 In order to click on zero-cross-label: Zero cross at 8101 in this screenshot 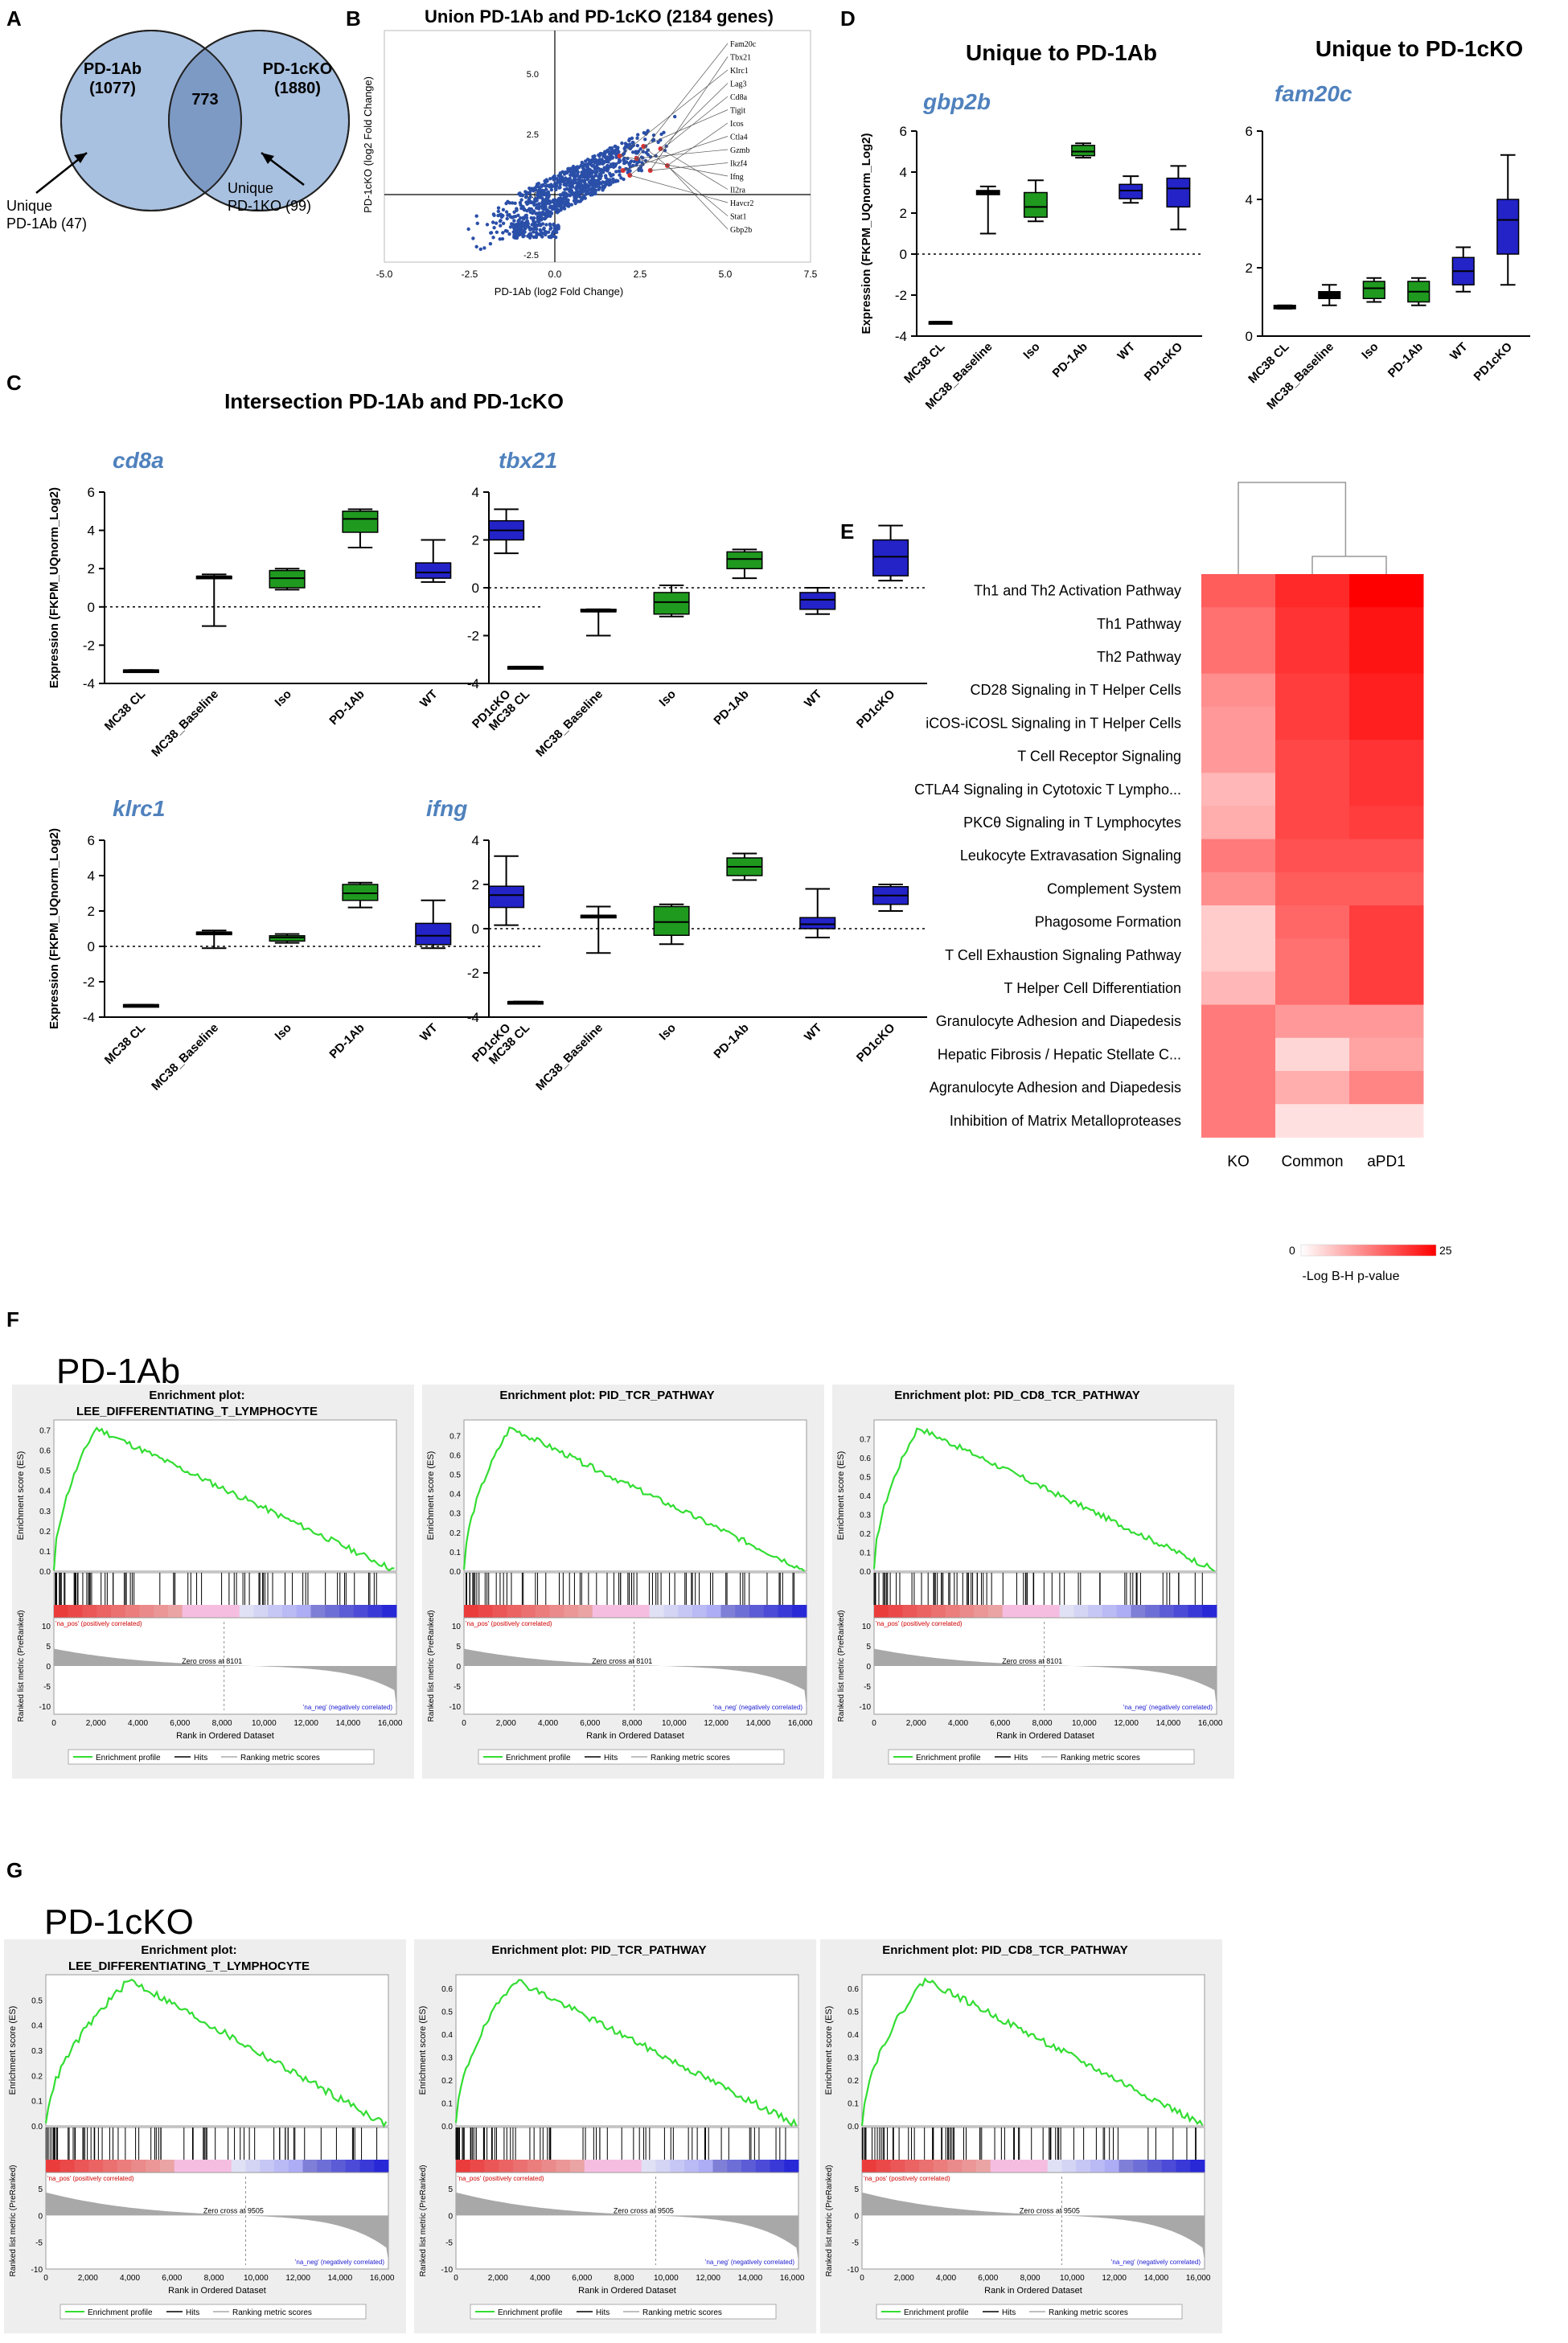, I will do `click(212, 1661)`.